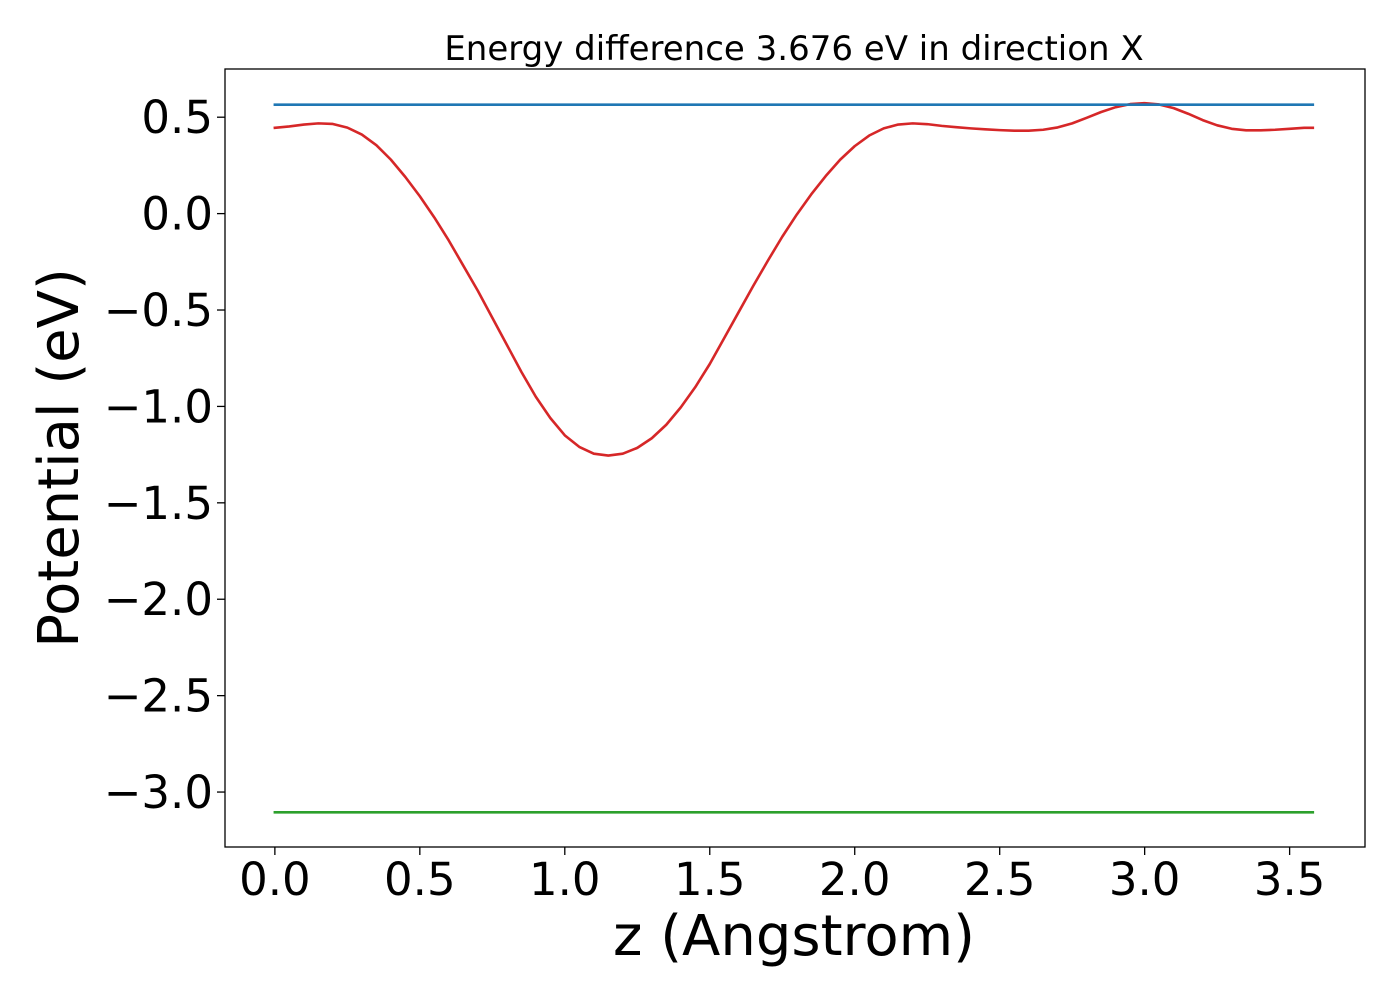  I want to click on y-tick-label: −1.5, so click(158, 503).